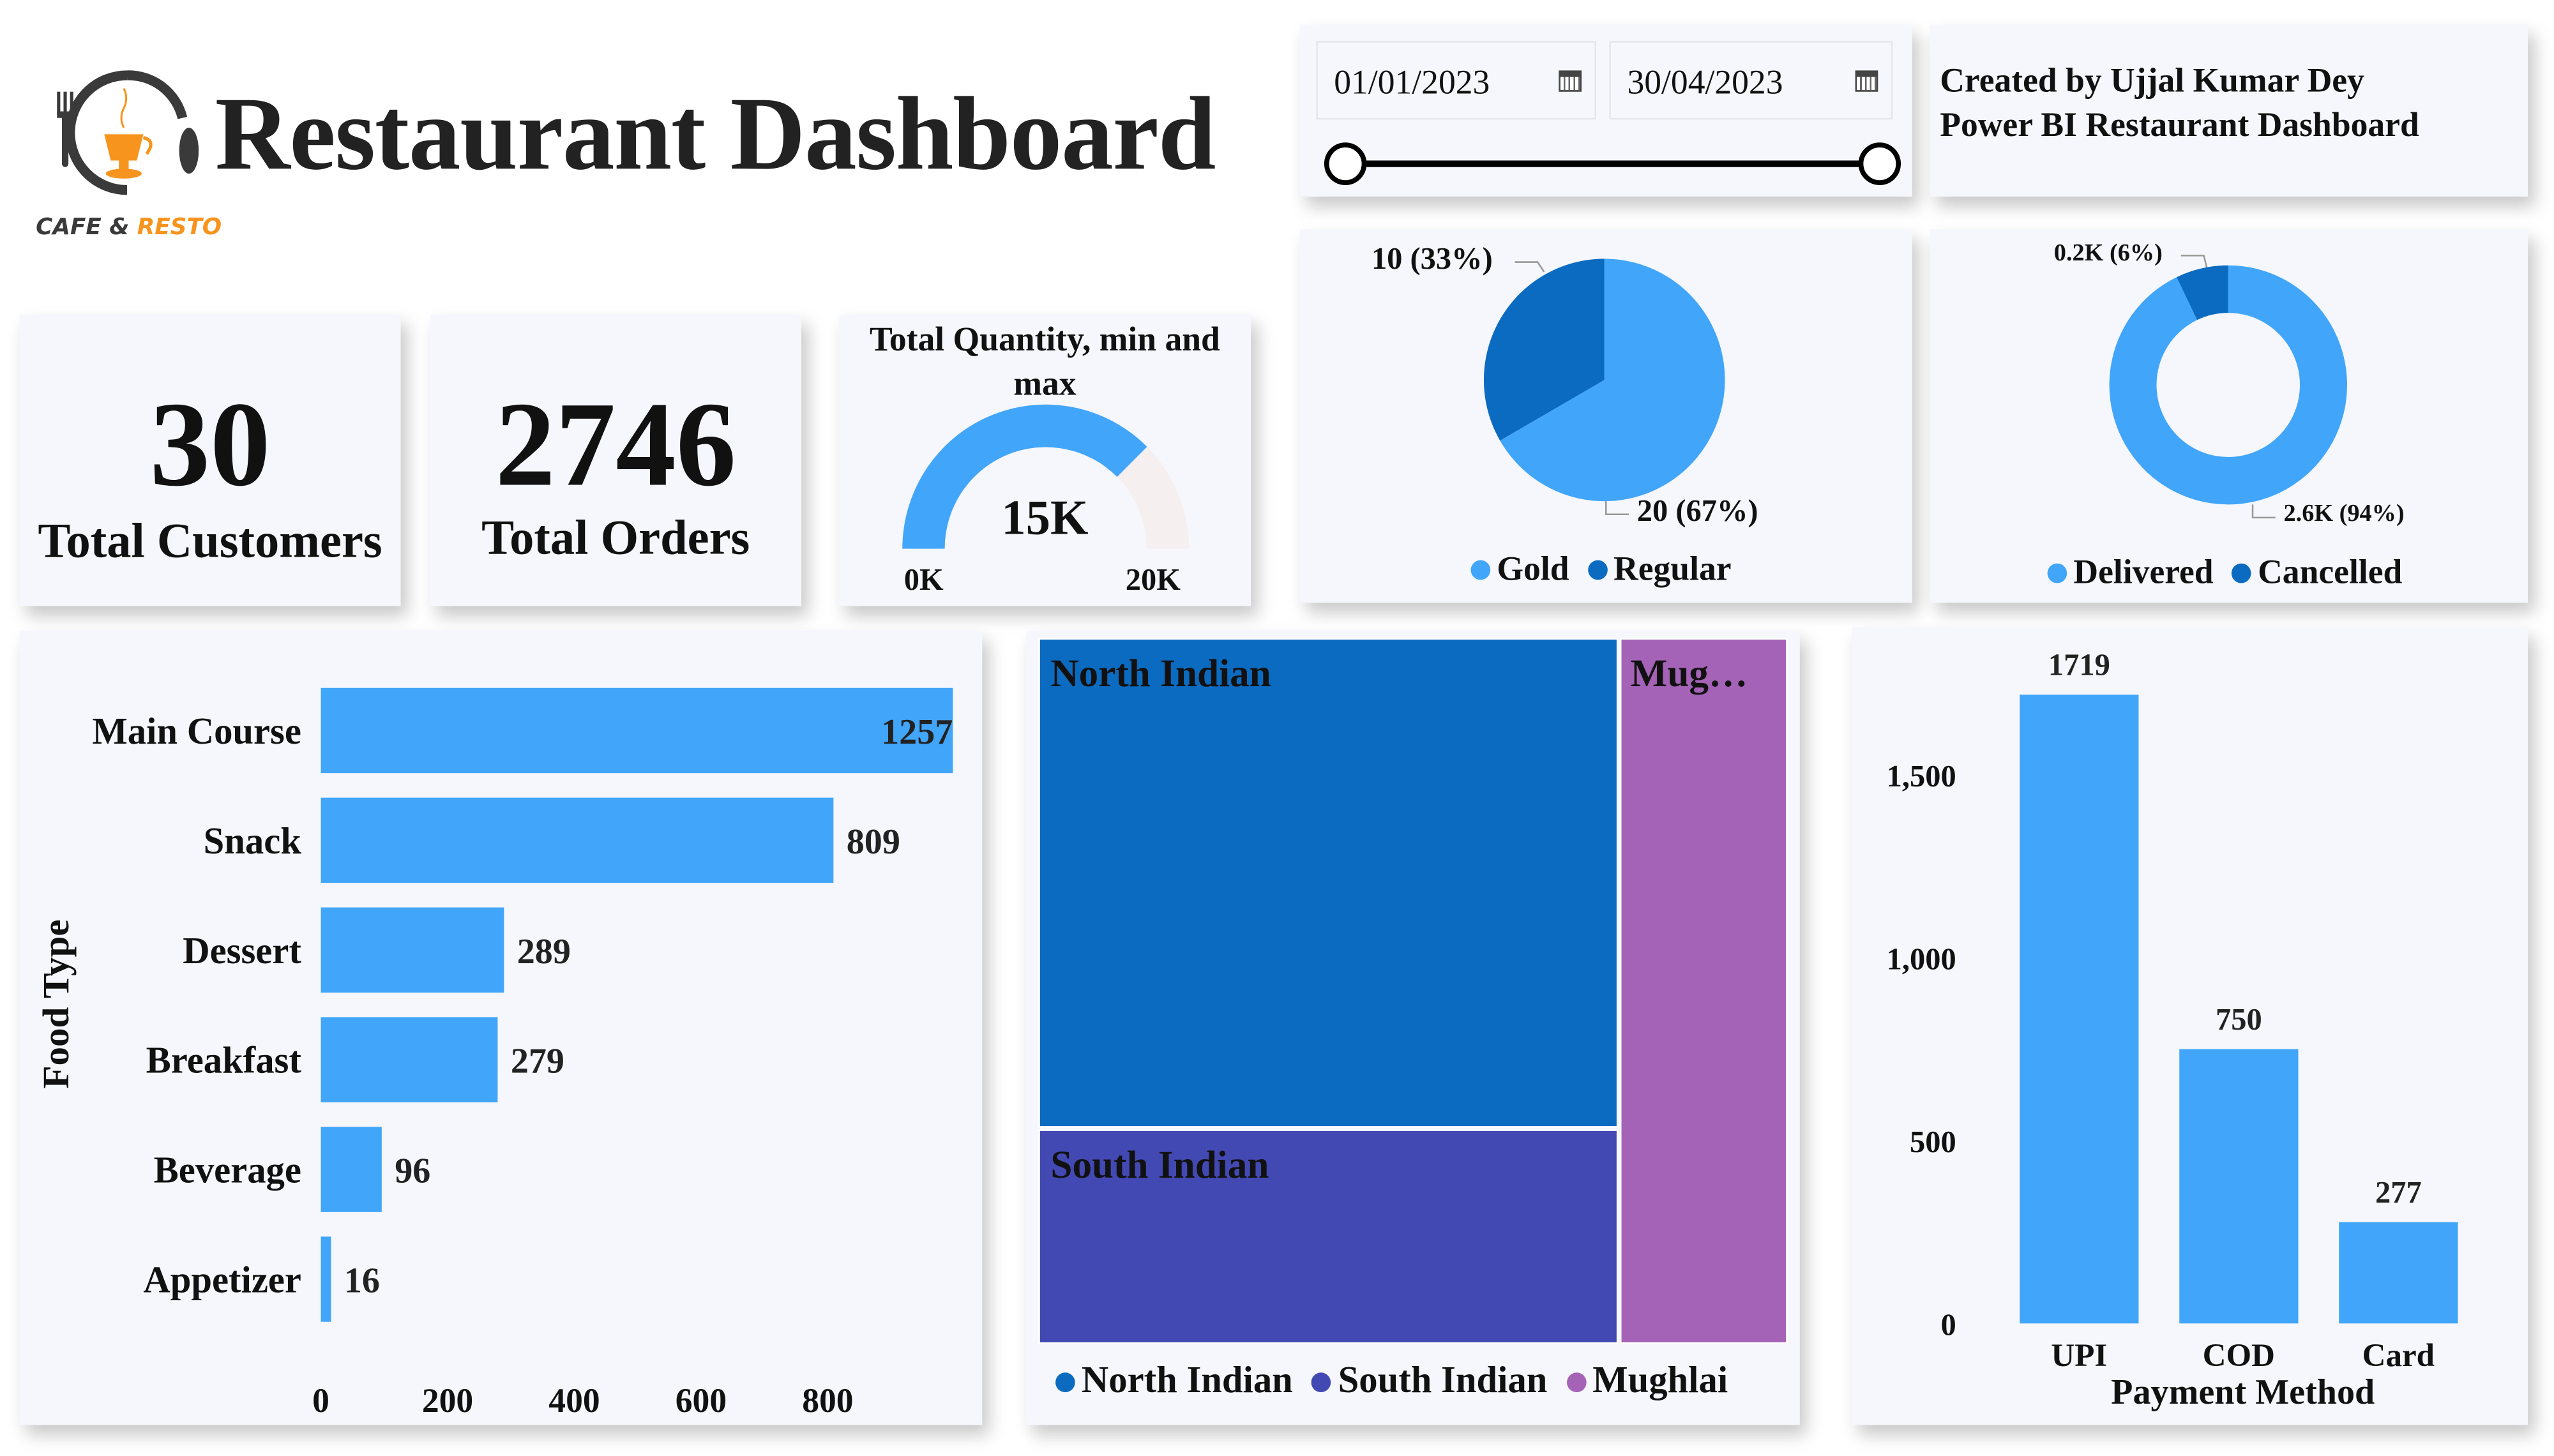 The width and height of the screenshot is (2554, 1456). What do you see at coordinates (2344, 514) in the screenshot?
I see `donut-label-delivered: 2.6K (94%)` at bounding box center [2344, 514].